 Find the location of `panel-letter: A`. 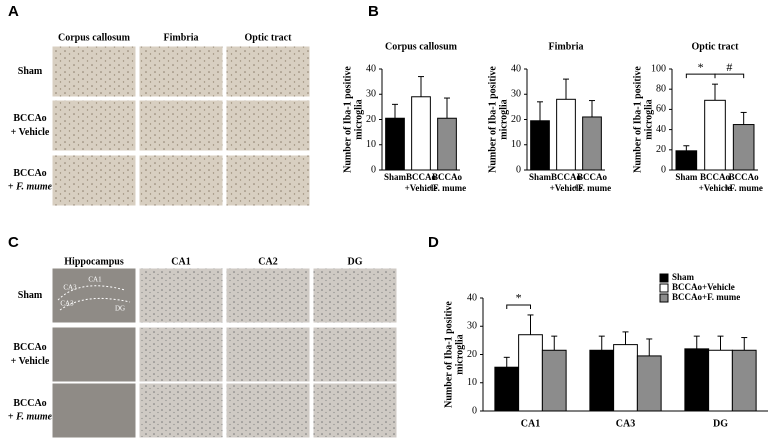

panel-letter: A is located at coordinates (13, 11).